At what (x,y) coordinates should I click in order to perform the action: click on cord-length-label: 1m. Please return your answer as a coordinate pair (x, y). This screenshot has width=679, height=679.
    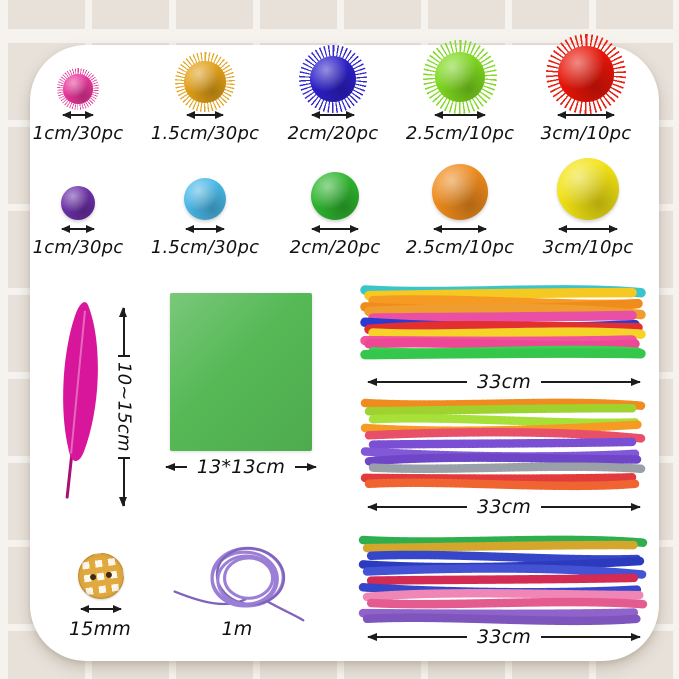
    Looking at the image, I should click on (237, 629).